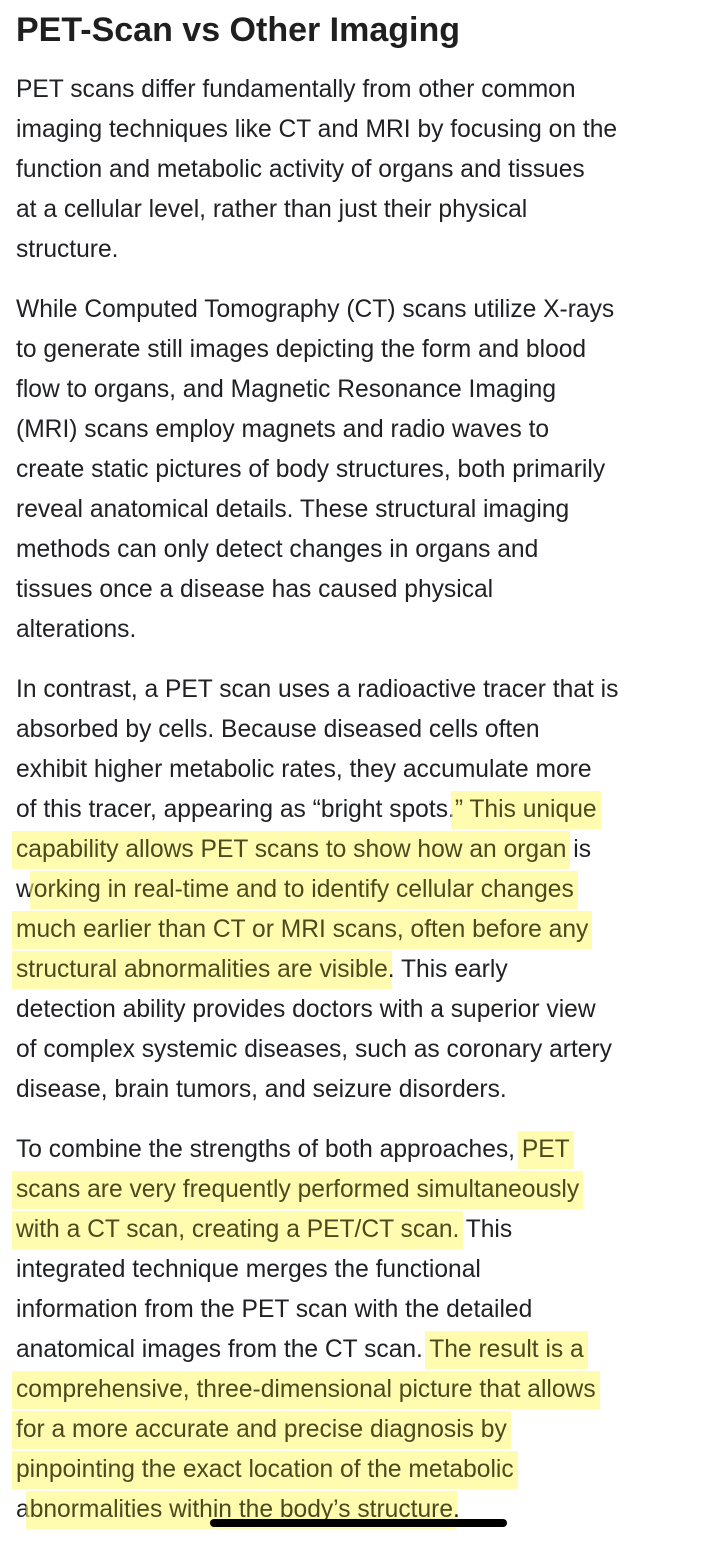 Image resolution: width=711 pixels, height=1545 pixels. I want to click on text-segment: ., so click(456, 1509).